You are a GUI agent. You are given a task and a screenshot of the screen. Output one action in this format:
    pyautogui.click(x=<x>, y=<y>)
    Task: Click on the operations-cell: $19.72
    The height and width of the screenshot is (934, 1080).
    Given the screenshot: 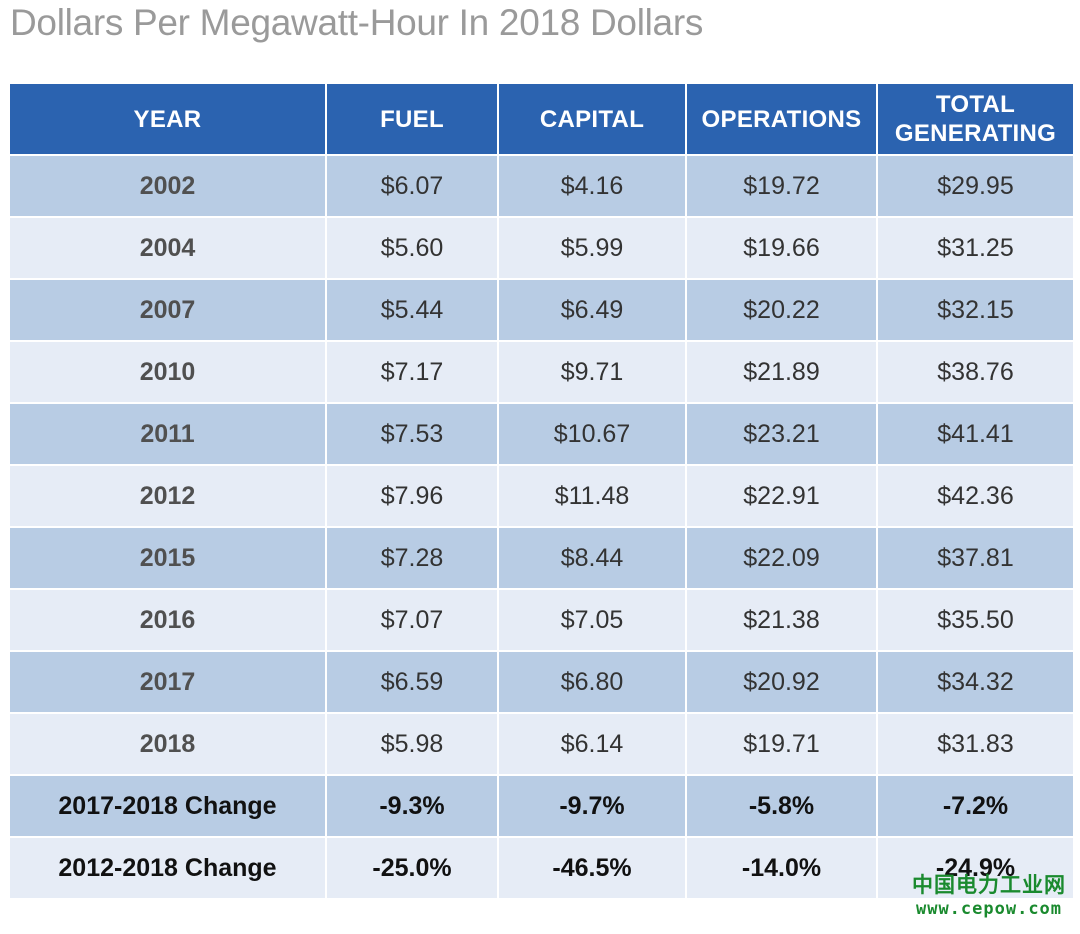 What is the action you would take?
    pyautogui.click(x=781, y=186)
    